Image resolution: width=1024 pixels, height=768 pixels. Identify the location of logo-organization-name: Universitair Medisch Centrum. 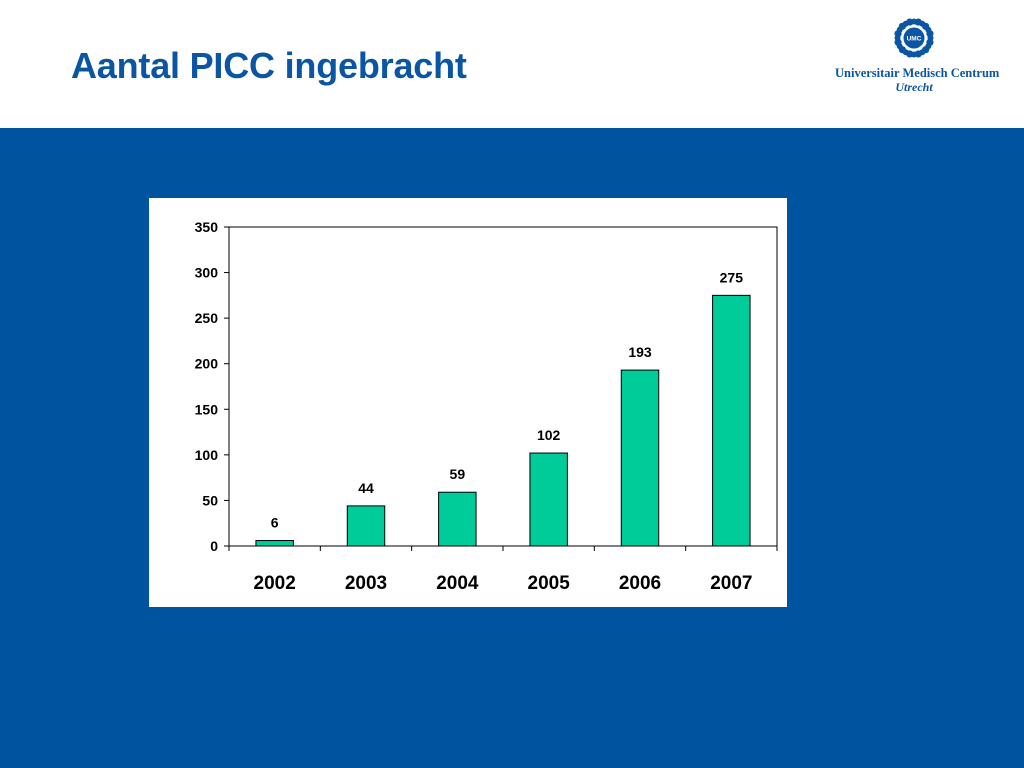
(917, 73).